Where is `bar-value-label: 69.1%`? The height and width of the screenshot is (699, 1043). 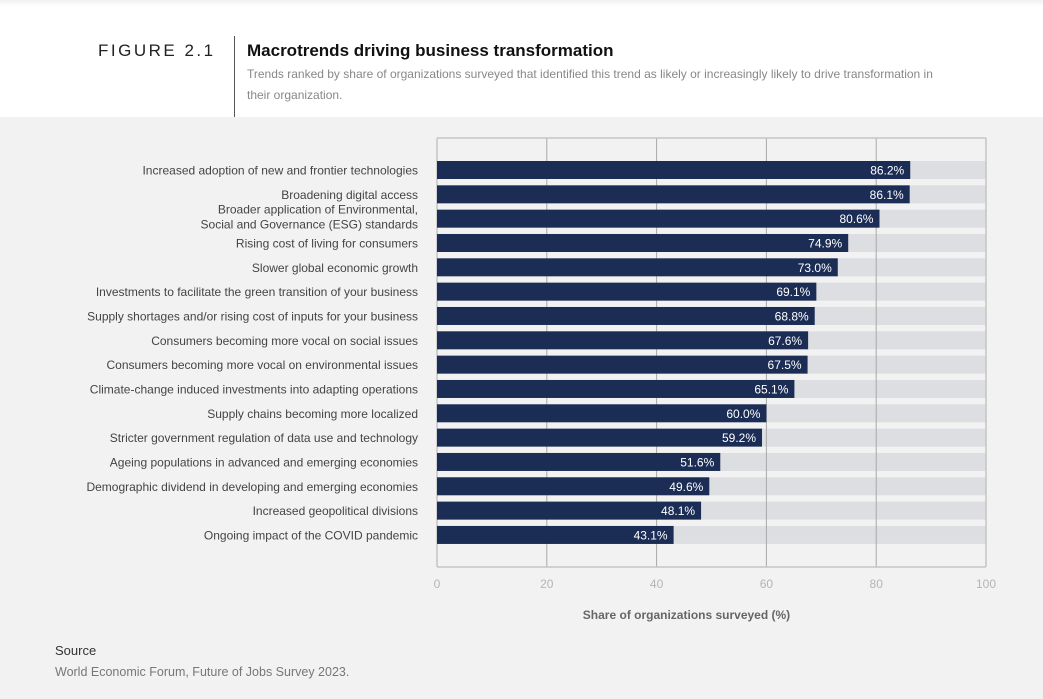 bar-value-label: 69.1% is located at coordinates (793, 292).